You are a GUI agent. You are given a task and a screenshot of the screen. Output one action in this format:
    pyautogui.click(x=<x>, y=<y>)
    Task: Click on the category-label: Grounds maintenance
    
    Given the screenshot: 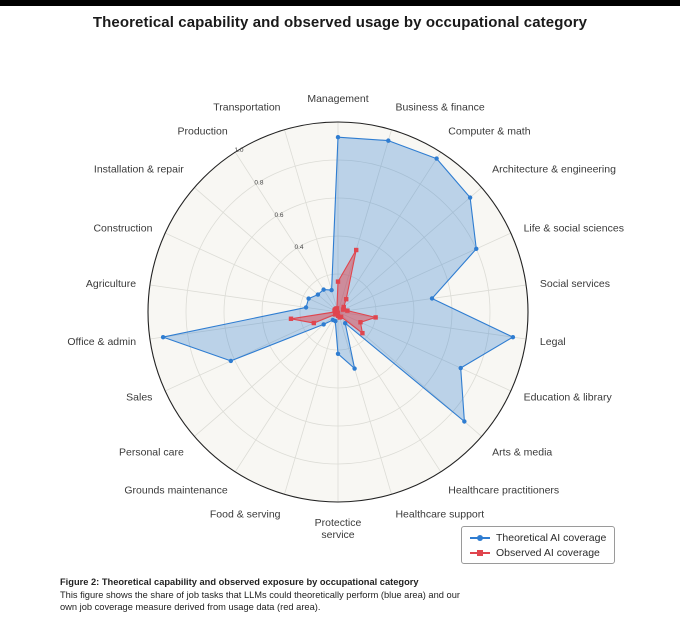 What is the action you would take?
    pyautogui.click(x=175, y=491)
    